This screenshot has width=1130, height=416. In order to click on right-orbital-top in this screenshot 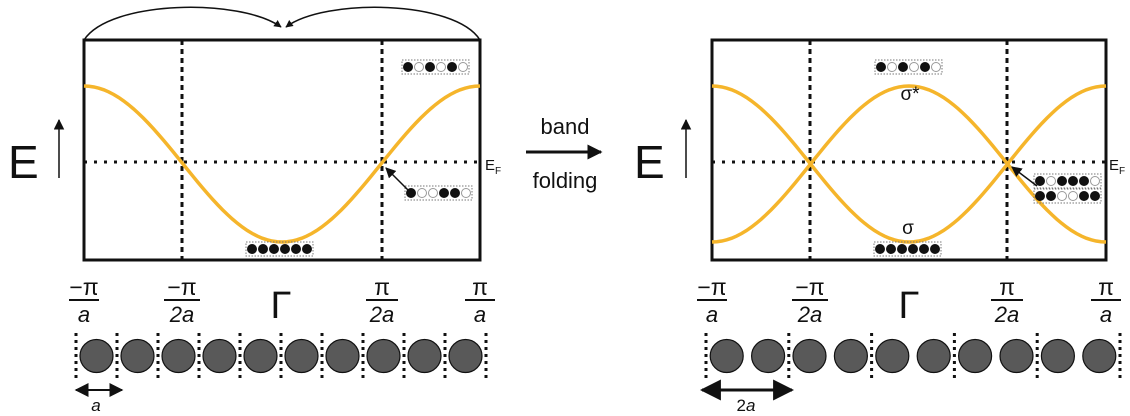, I will do `click(908, 67)`.